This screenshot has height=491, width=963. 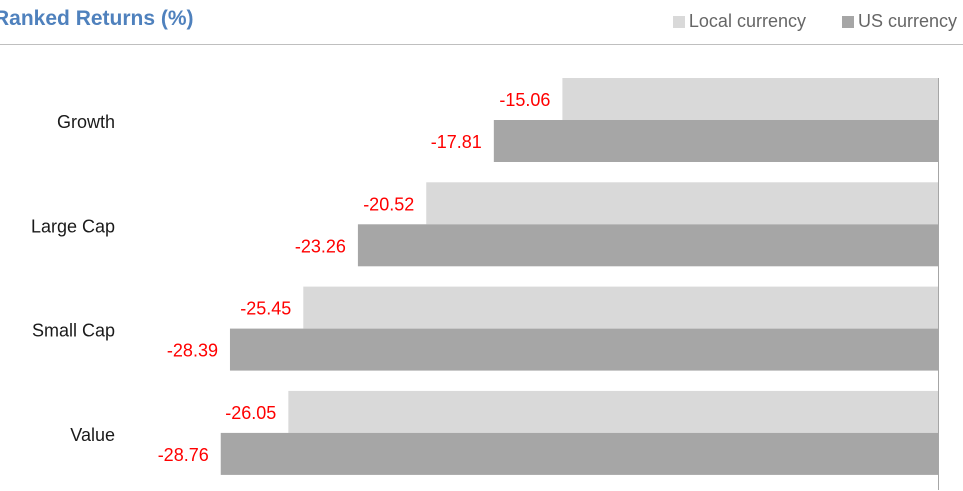 I want to click on category-label-growth: Growth, so click(x=86, y=122).